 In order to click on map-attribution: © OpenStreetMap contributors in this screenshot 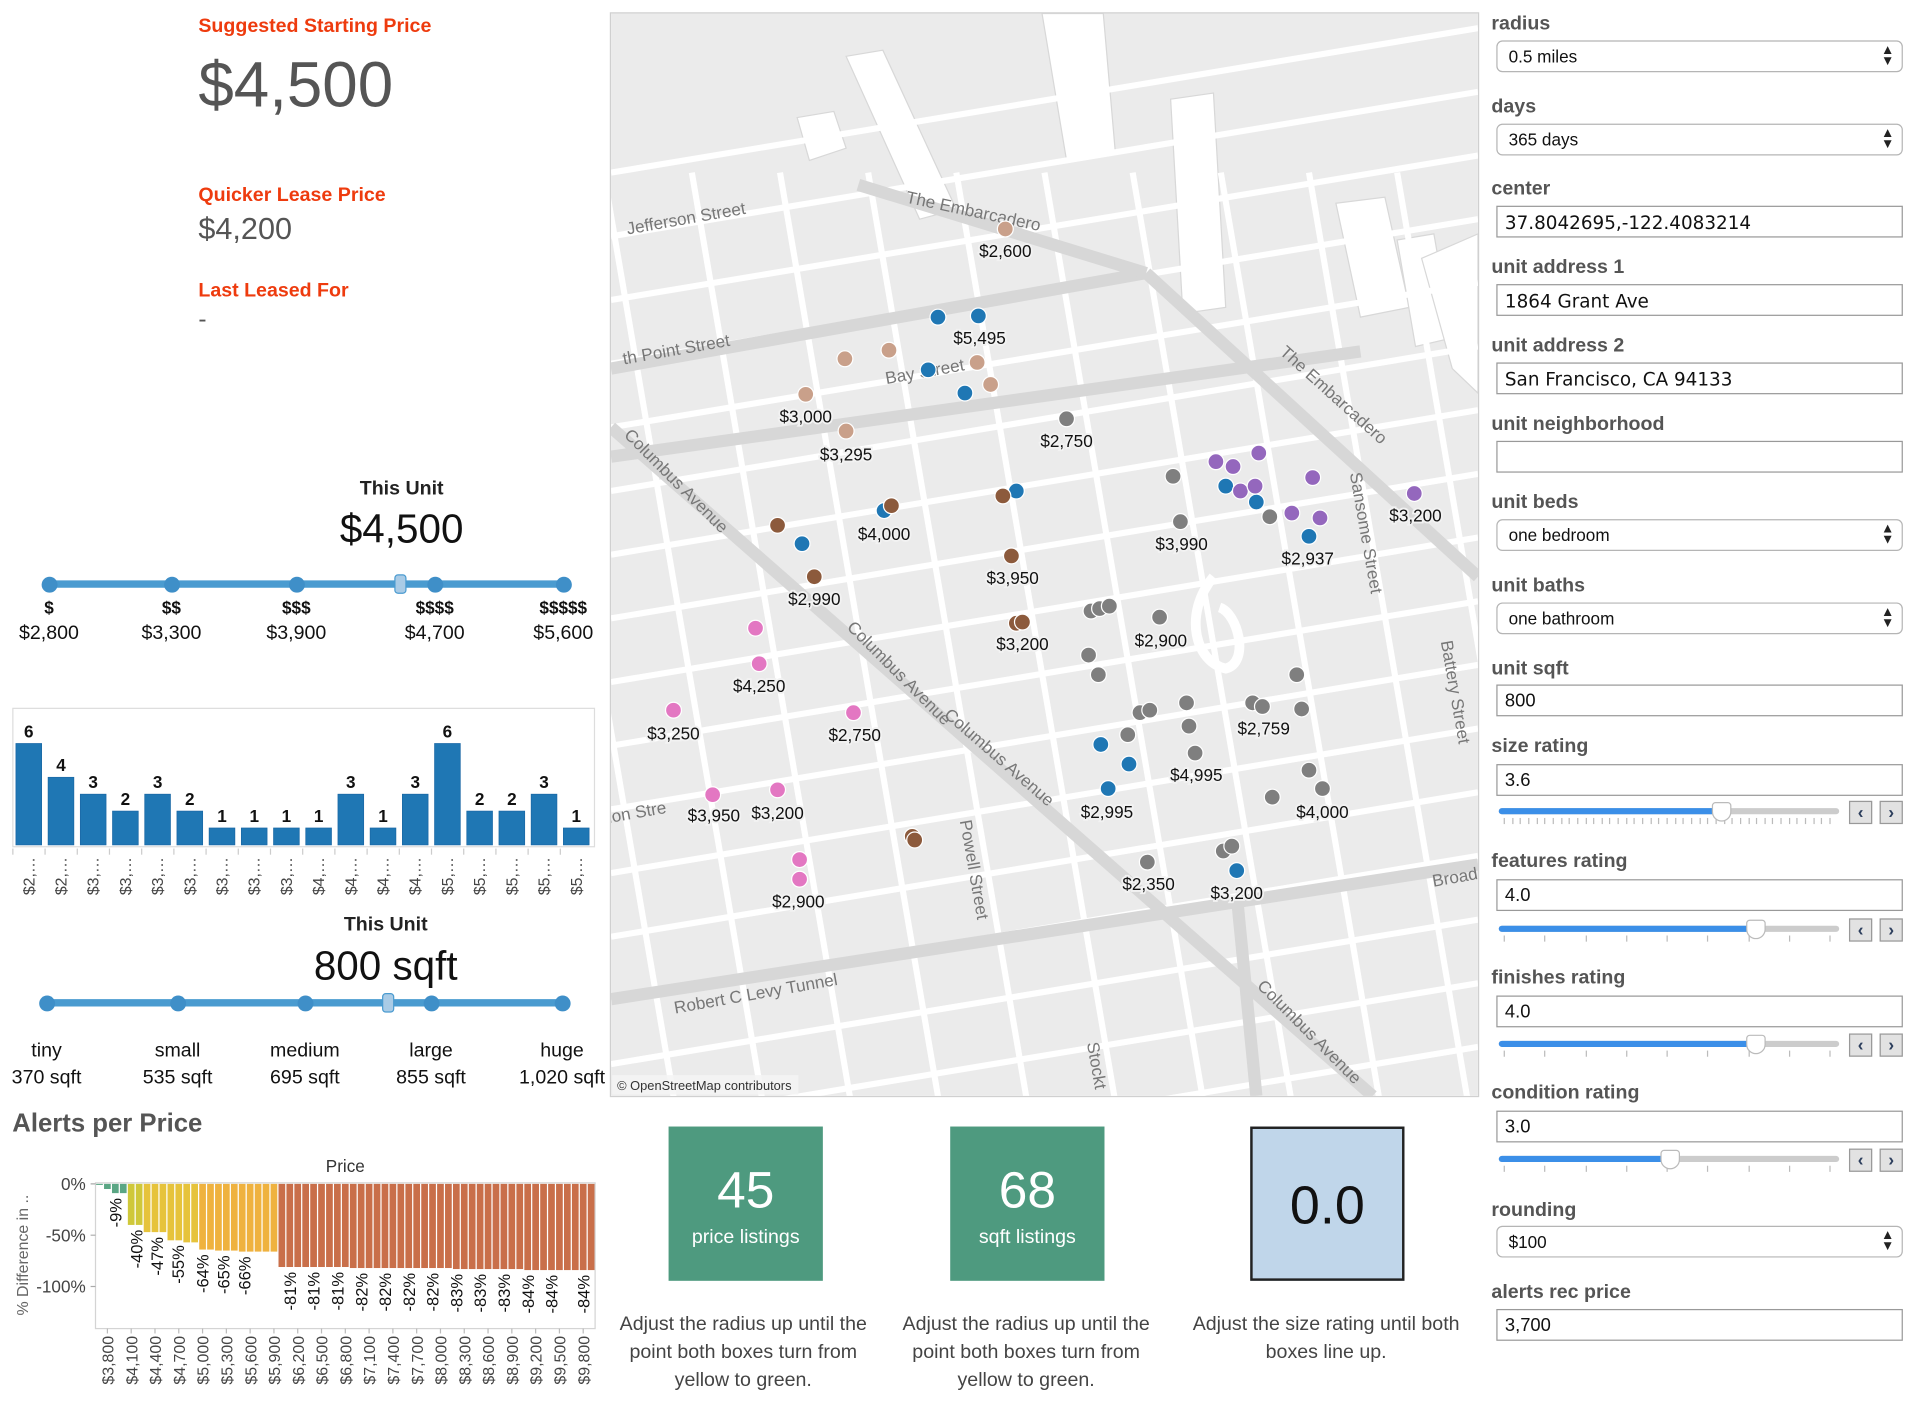, I will do `click(704, 1085)`.